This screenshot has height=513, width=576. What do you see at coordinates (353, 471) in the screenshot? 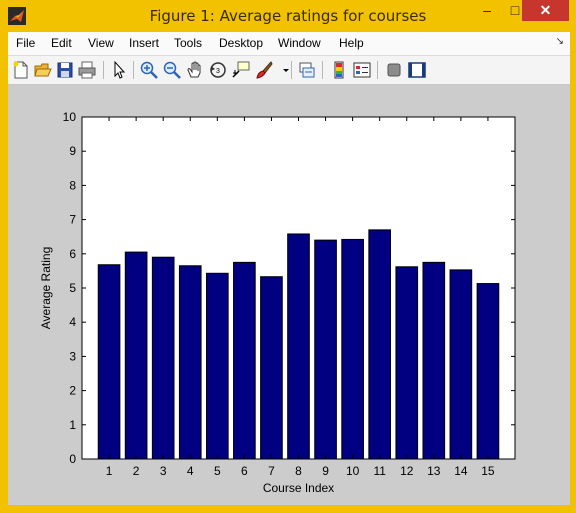
I see `x-tick-label: 10` at bounding box center [353, 471].